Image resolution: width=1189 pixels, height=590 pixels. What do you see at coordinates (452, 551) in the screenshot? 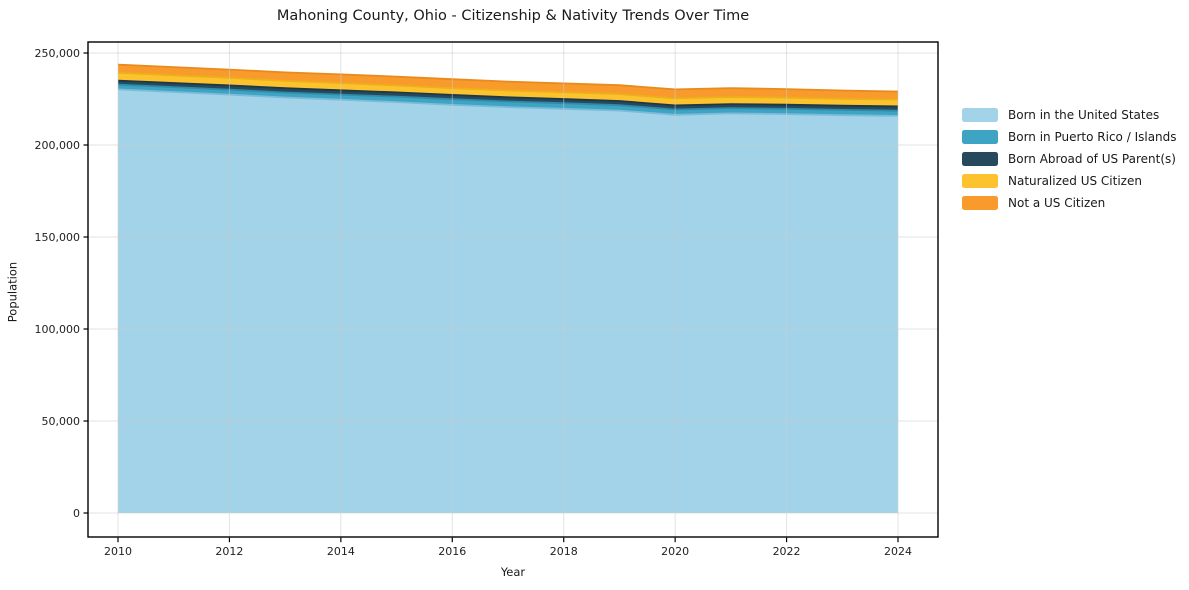
I see `x-tick-label: 2016` at bounding box center [452, 551].